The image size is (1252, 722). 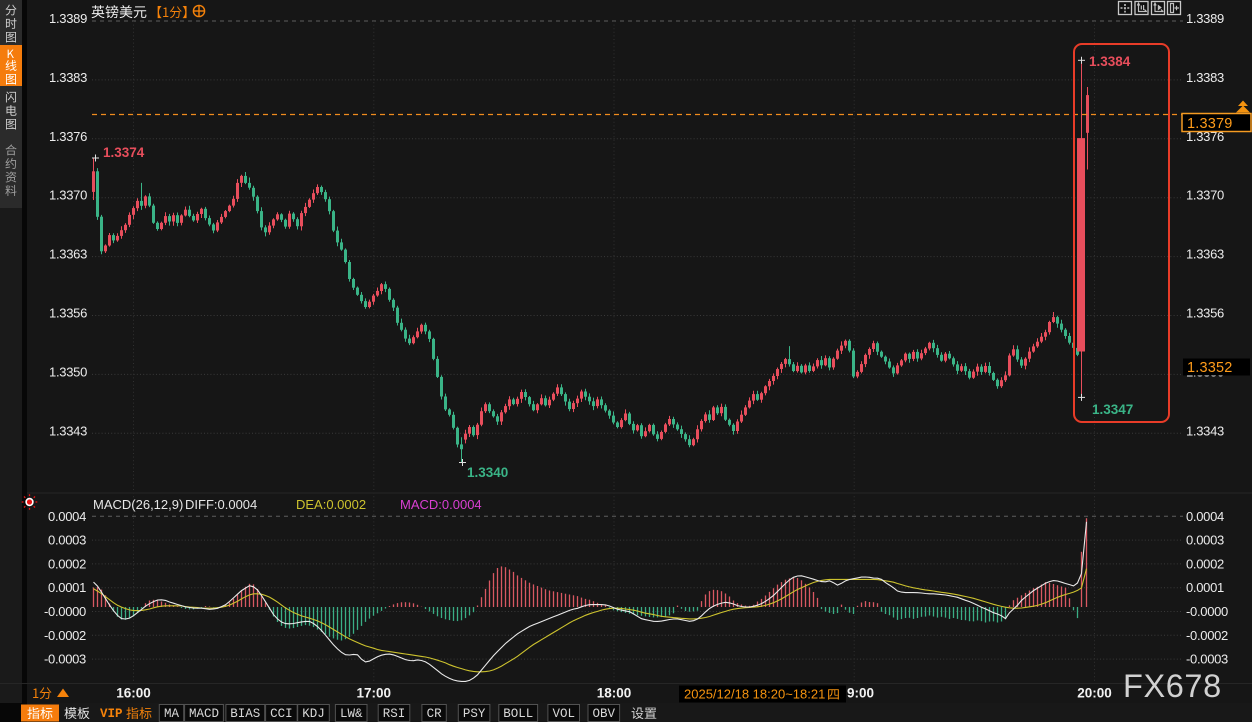 What do you see at coordinates (1094, 693) in the screenshot?
I see `svg-text: 20:00` at bounding box center [1094, 693].